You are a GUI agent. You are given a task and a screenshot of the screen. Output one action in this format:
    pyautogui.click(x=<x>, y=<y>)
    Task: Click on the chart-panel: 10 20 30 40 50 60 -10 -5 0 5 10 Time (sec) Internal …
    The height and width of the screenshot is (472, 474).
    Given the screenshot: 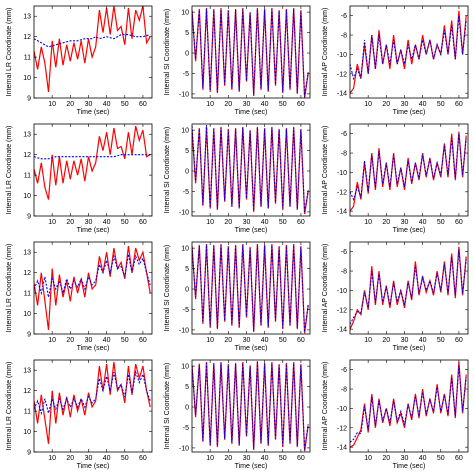 What is the action you would take?
    pyautogui.click(x=237, y=295)
    